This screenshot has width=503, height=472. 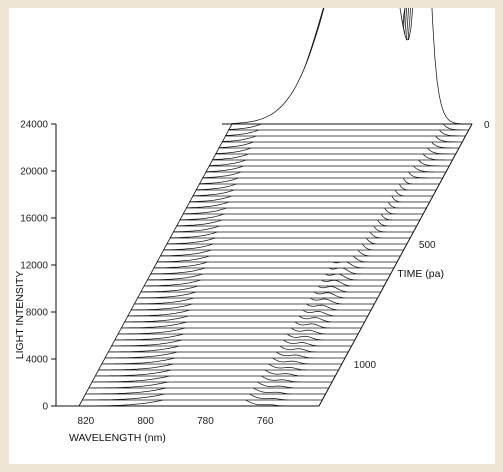 I want to click on time-axis-title: TIME (pa), so click(x=420, y=274).